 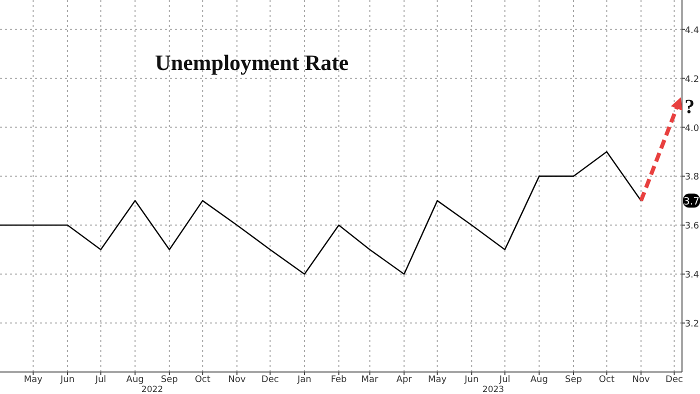 What do you see at coordinates (304, 380) in the screenshot?
I see `x-tick-label: Jan` at bounding box center [304, 380].